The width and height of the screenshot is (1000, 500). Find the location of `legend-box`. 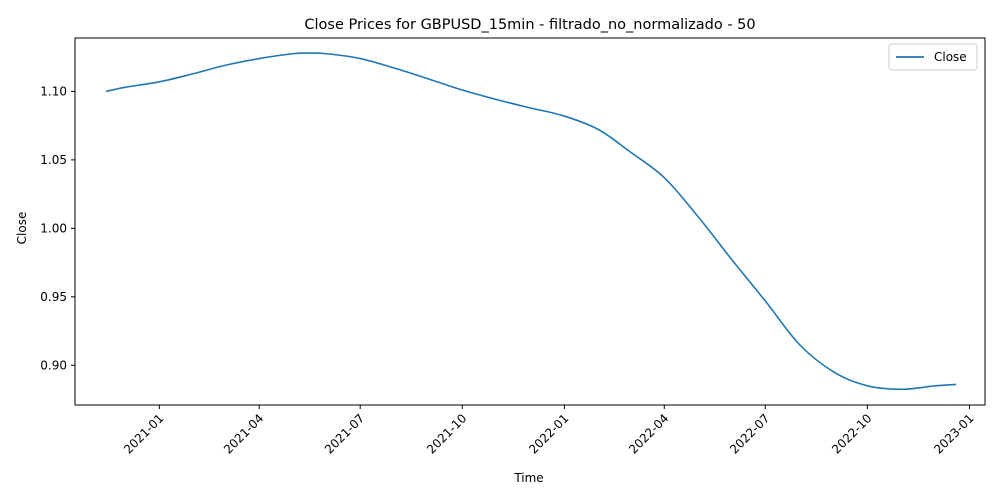

legend-box is located at coordinates (933, 57).